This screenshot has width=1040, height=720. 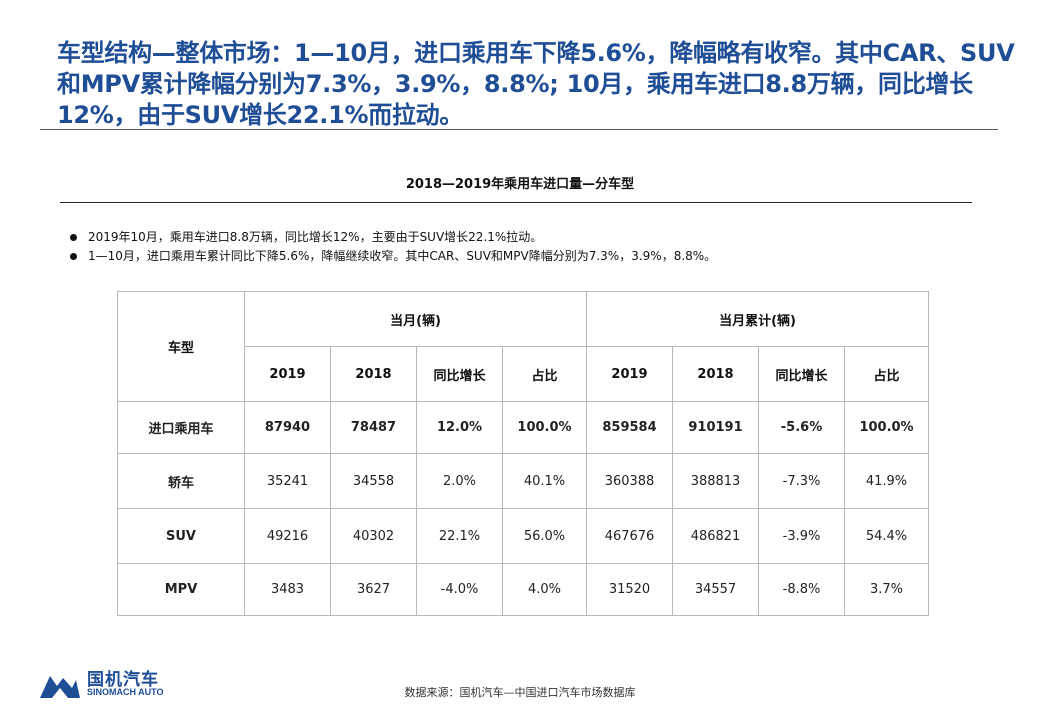 What do you see at coordinates (181, 481) in the screenshot?
I see `row-type-label: 轿车` at bounding box center [181, 481].